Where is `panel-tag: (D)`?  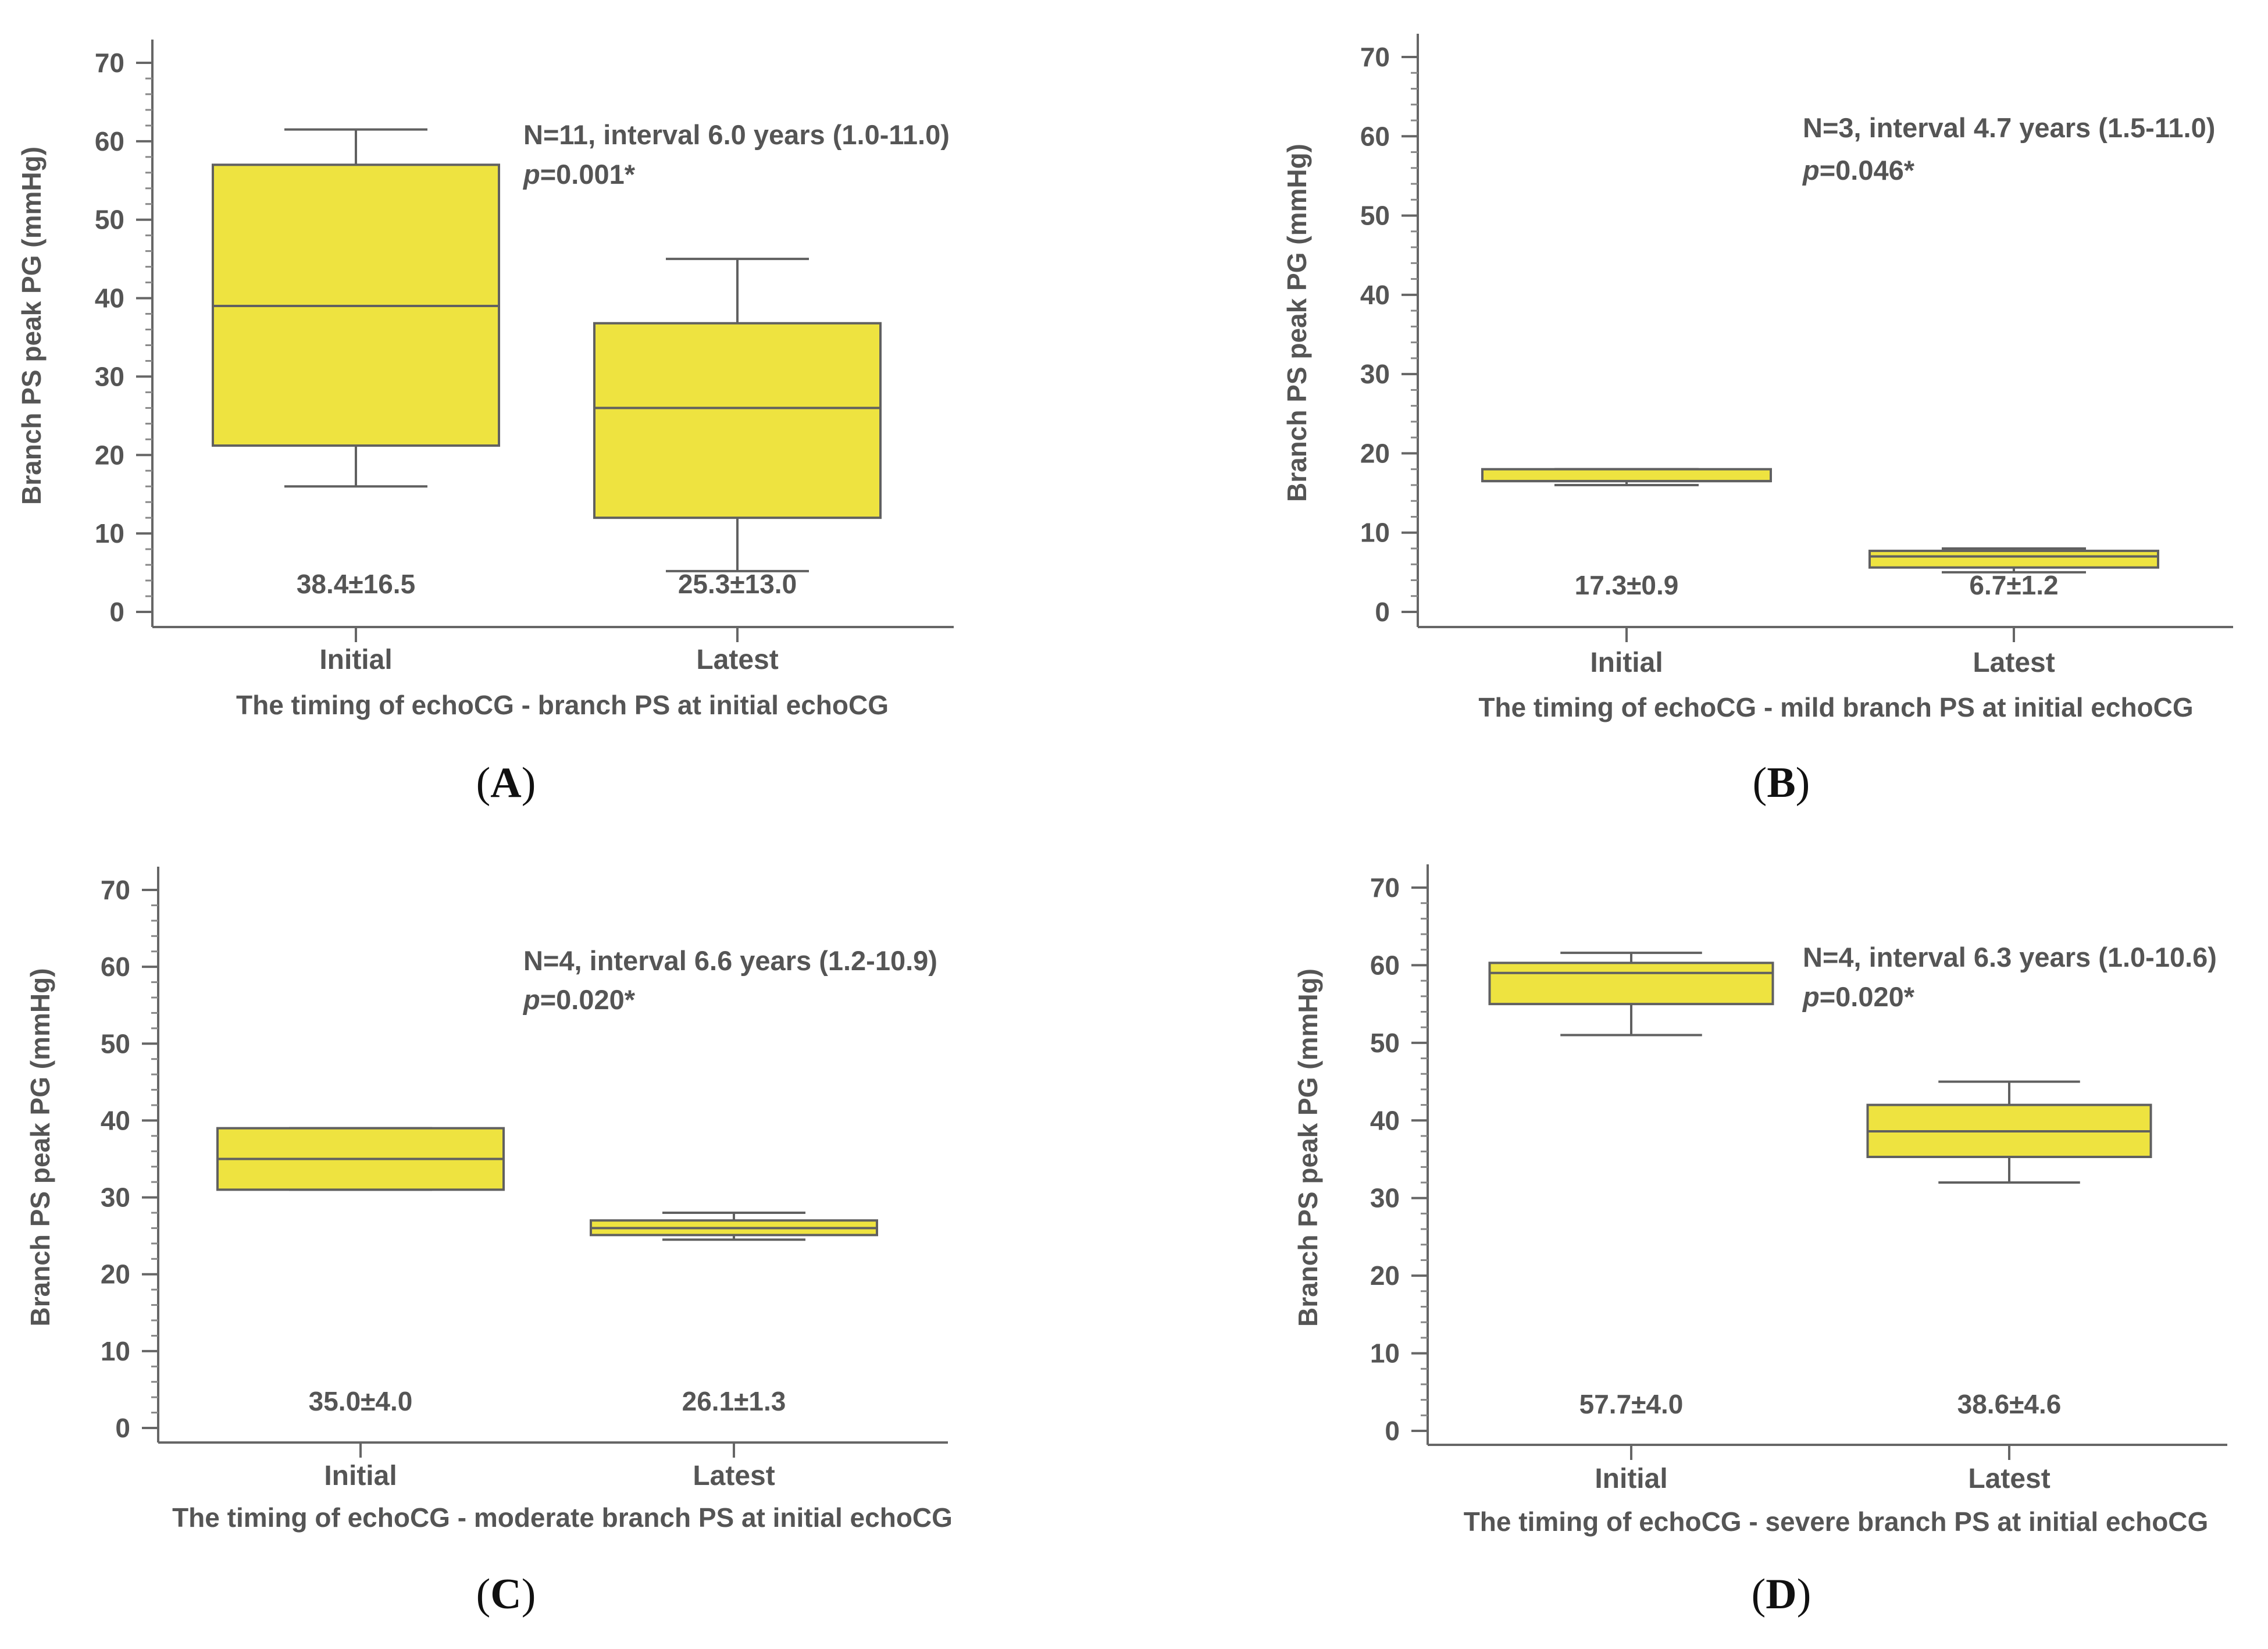
panel-tag: (D) is located at coordinates (1781, 1594).